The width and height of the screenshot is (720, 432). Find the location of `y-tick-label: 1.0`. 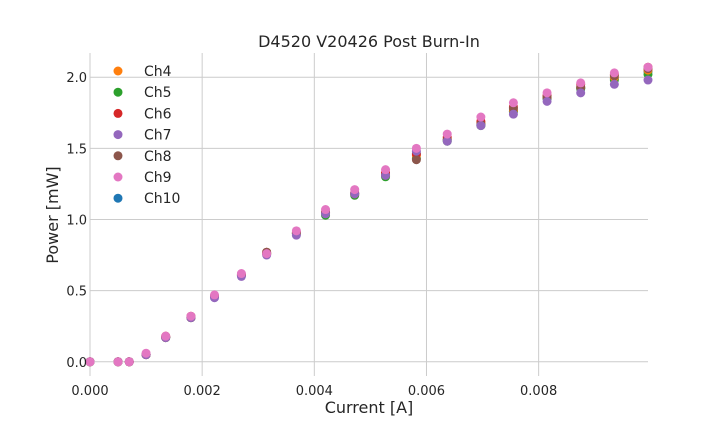

y-tick-label: 1.0 is located at coordinates (76, 220).